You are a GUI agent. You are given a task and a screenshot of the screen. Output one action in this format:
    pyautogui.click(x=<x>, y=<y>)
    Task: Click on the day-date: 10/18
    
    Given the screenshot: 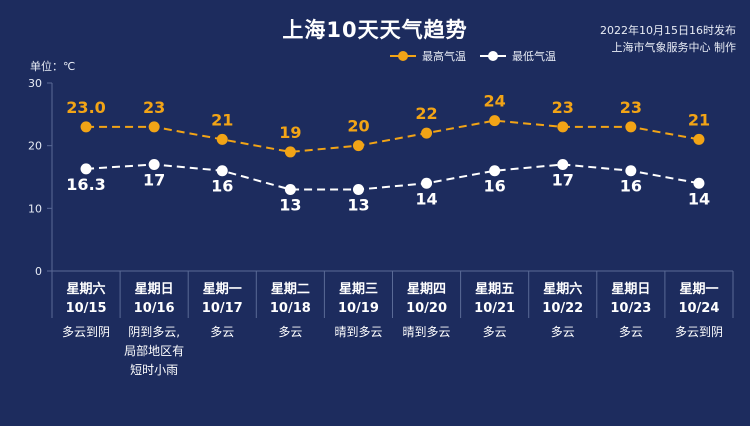 What is the action you would take?
    pyautogui.click(x=290, y=308)
    